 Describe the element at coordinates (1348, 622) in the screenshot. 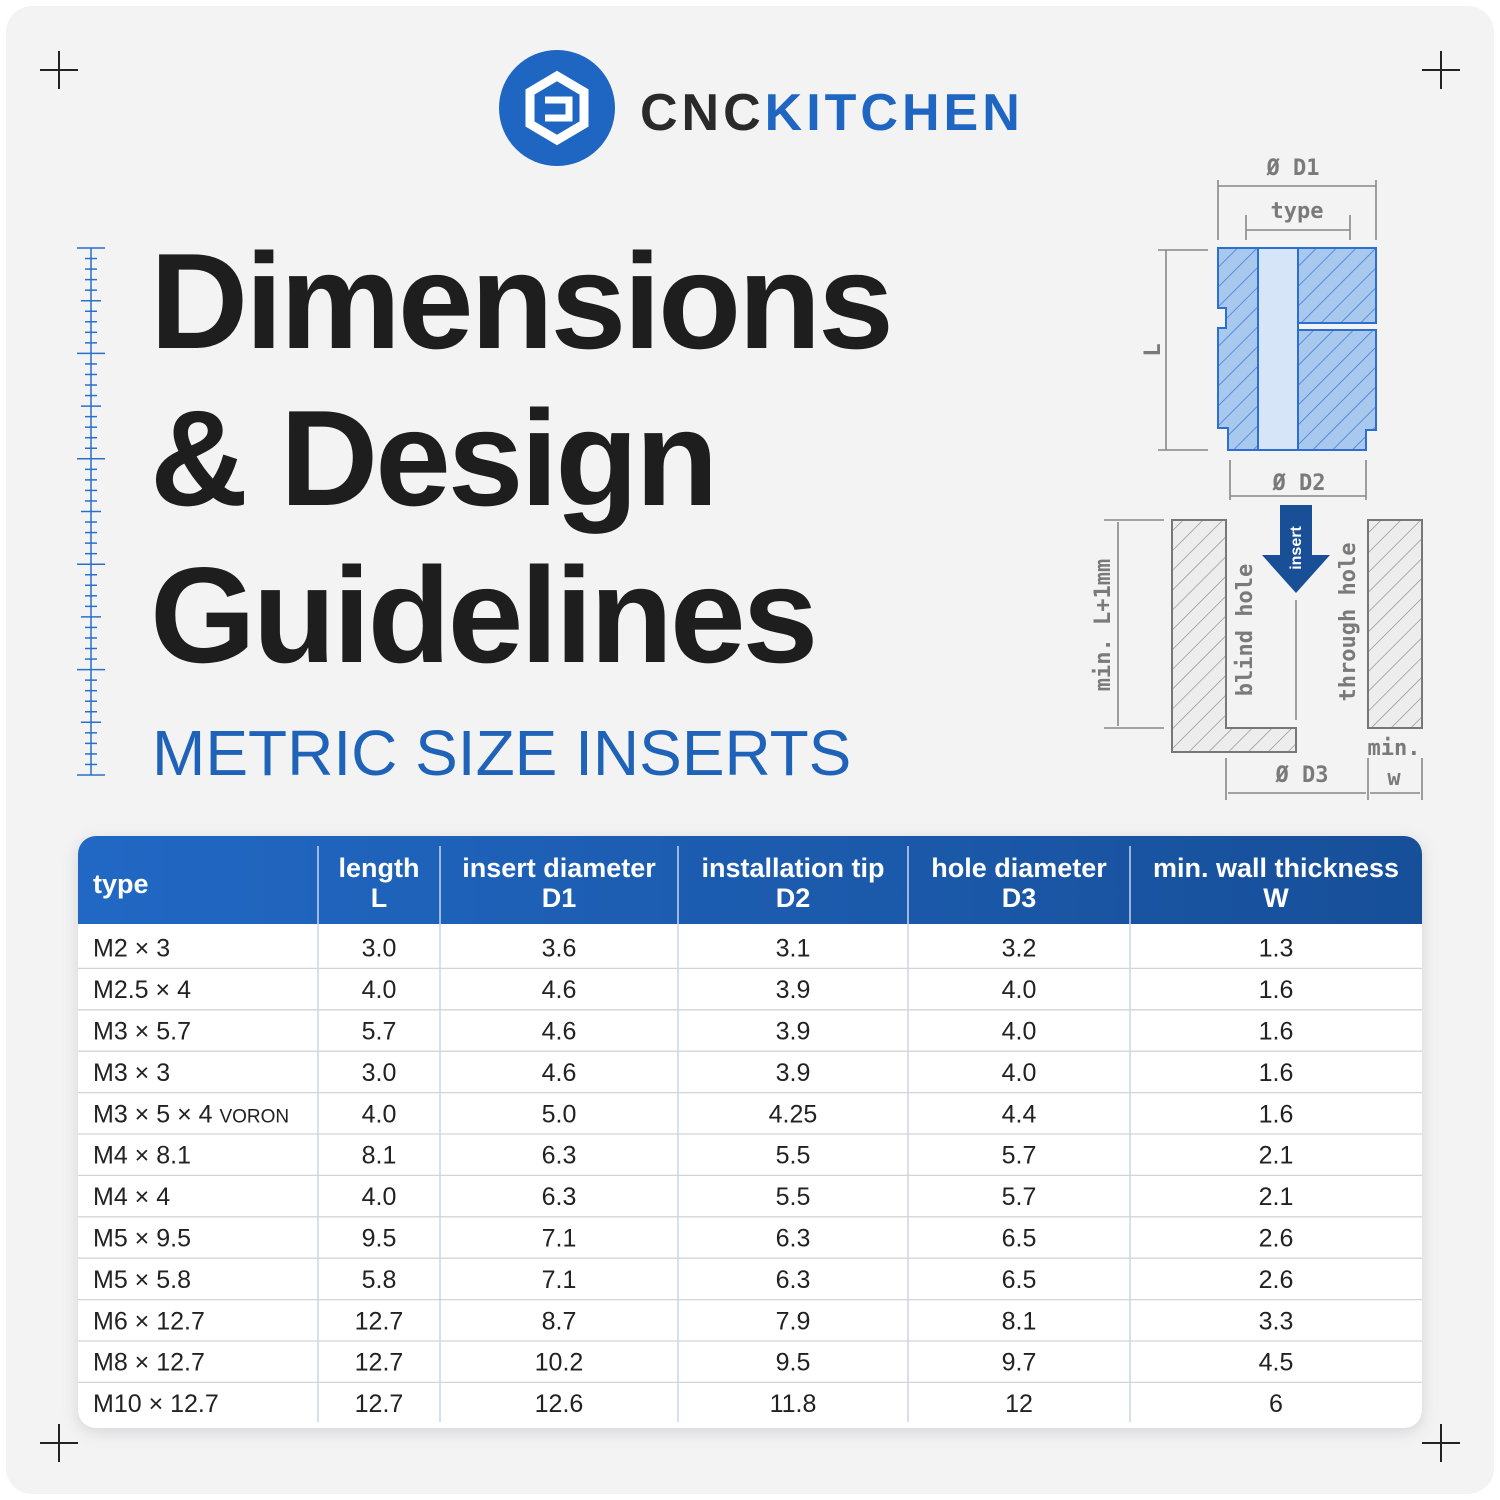

I see `label: through hole` at that location.